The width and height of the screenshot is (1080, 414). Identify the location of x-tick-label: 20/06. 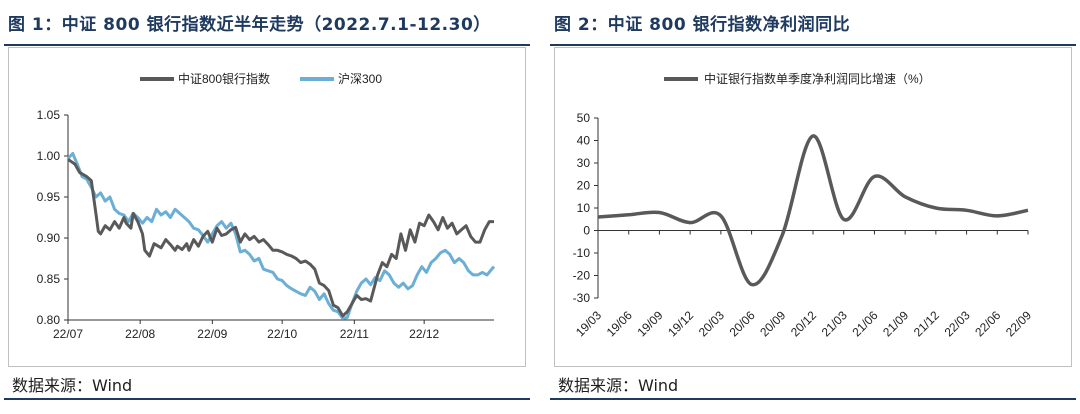
(742, 323).